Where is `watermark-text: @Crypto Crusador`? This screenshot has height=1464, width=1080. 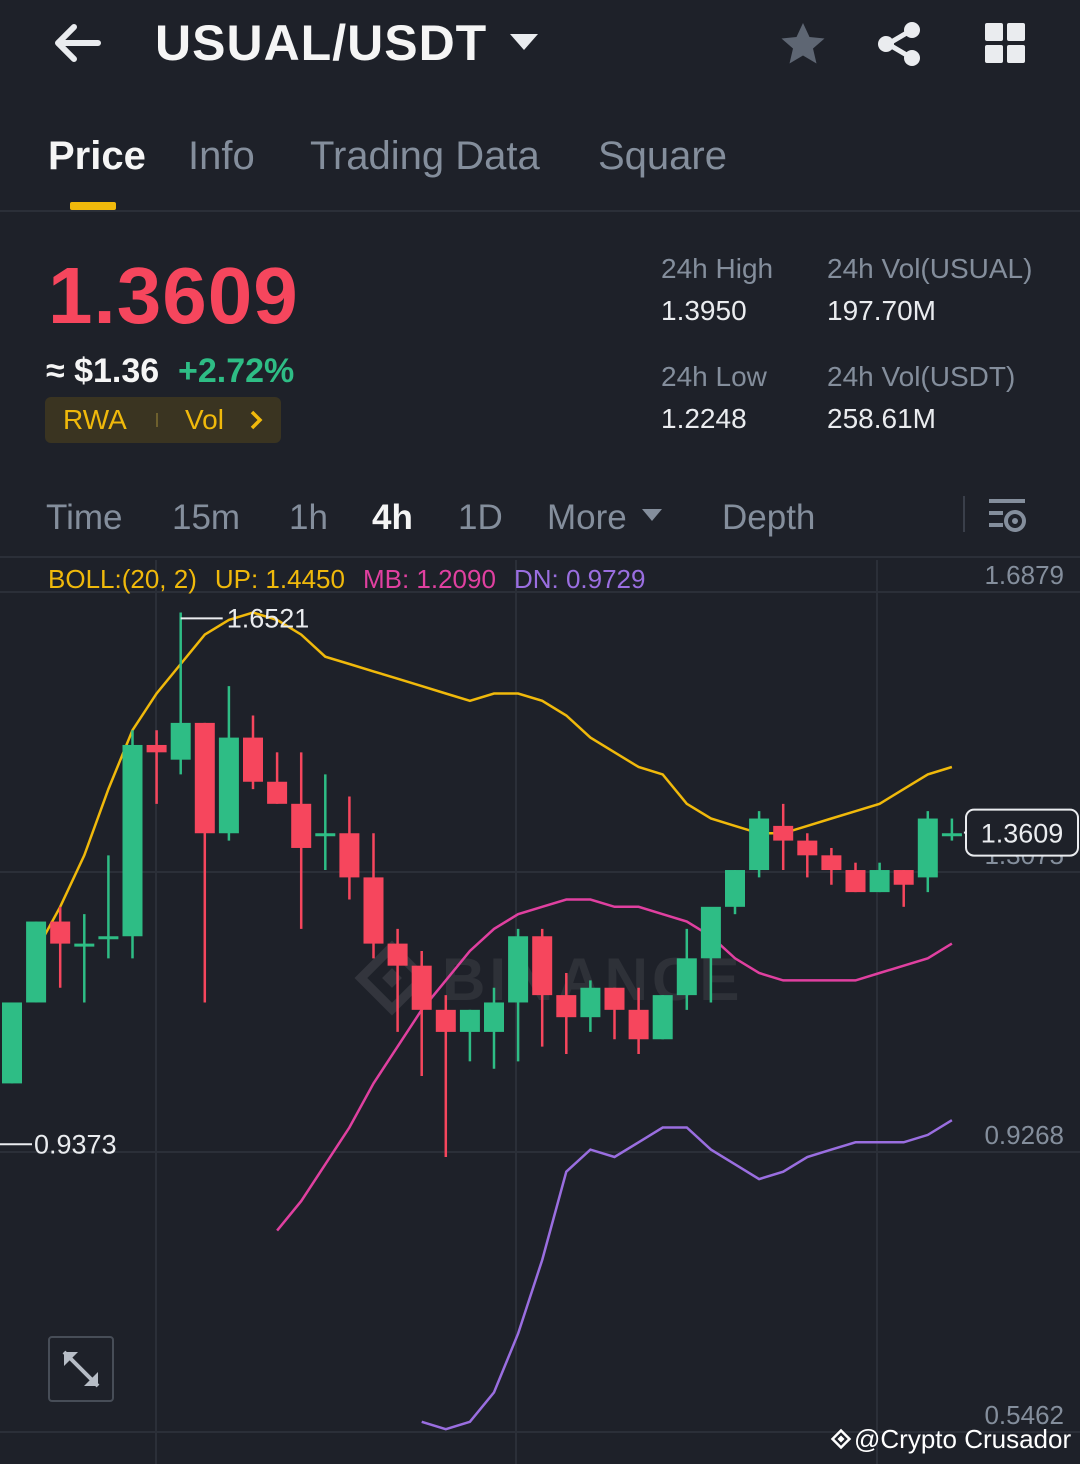
watermark-text: @Crypto Crusador is located at coordinates (963, 1439).